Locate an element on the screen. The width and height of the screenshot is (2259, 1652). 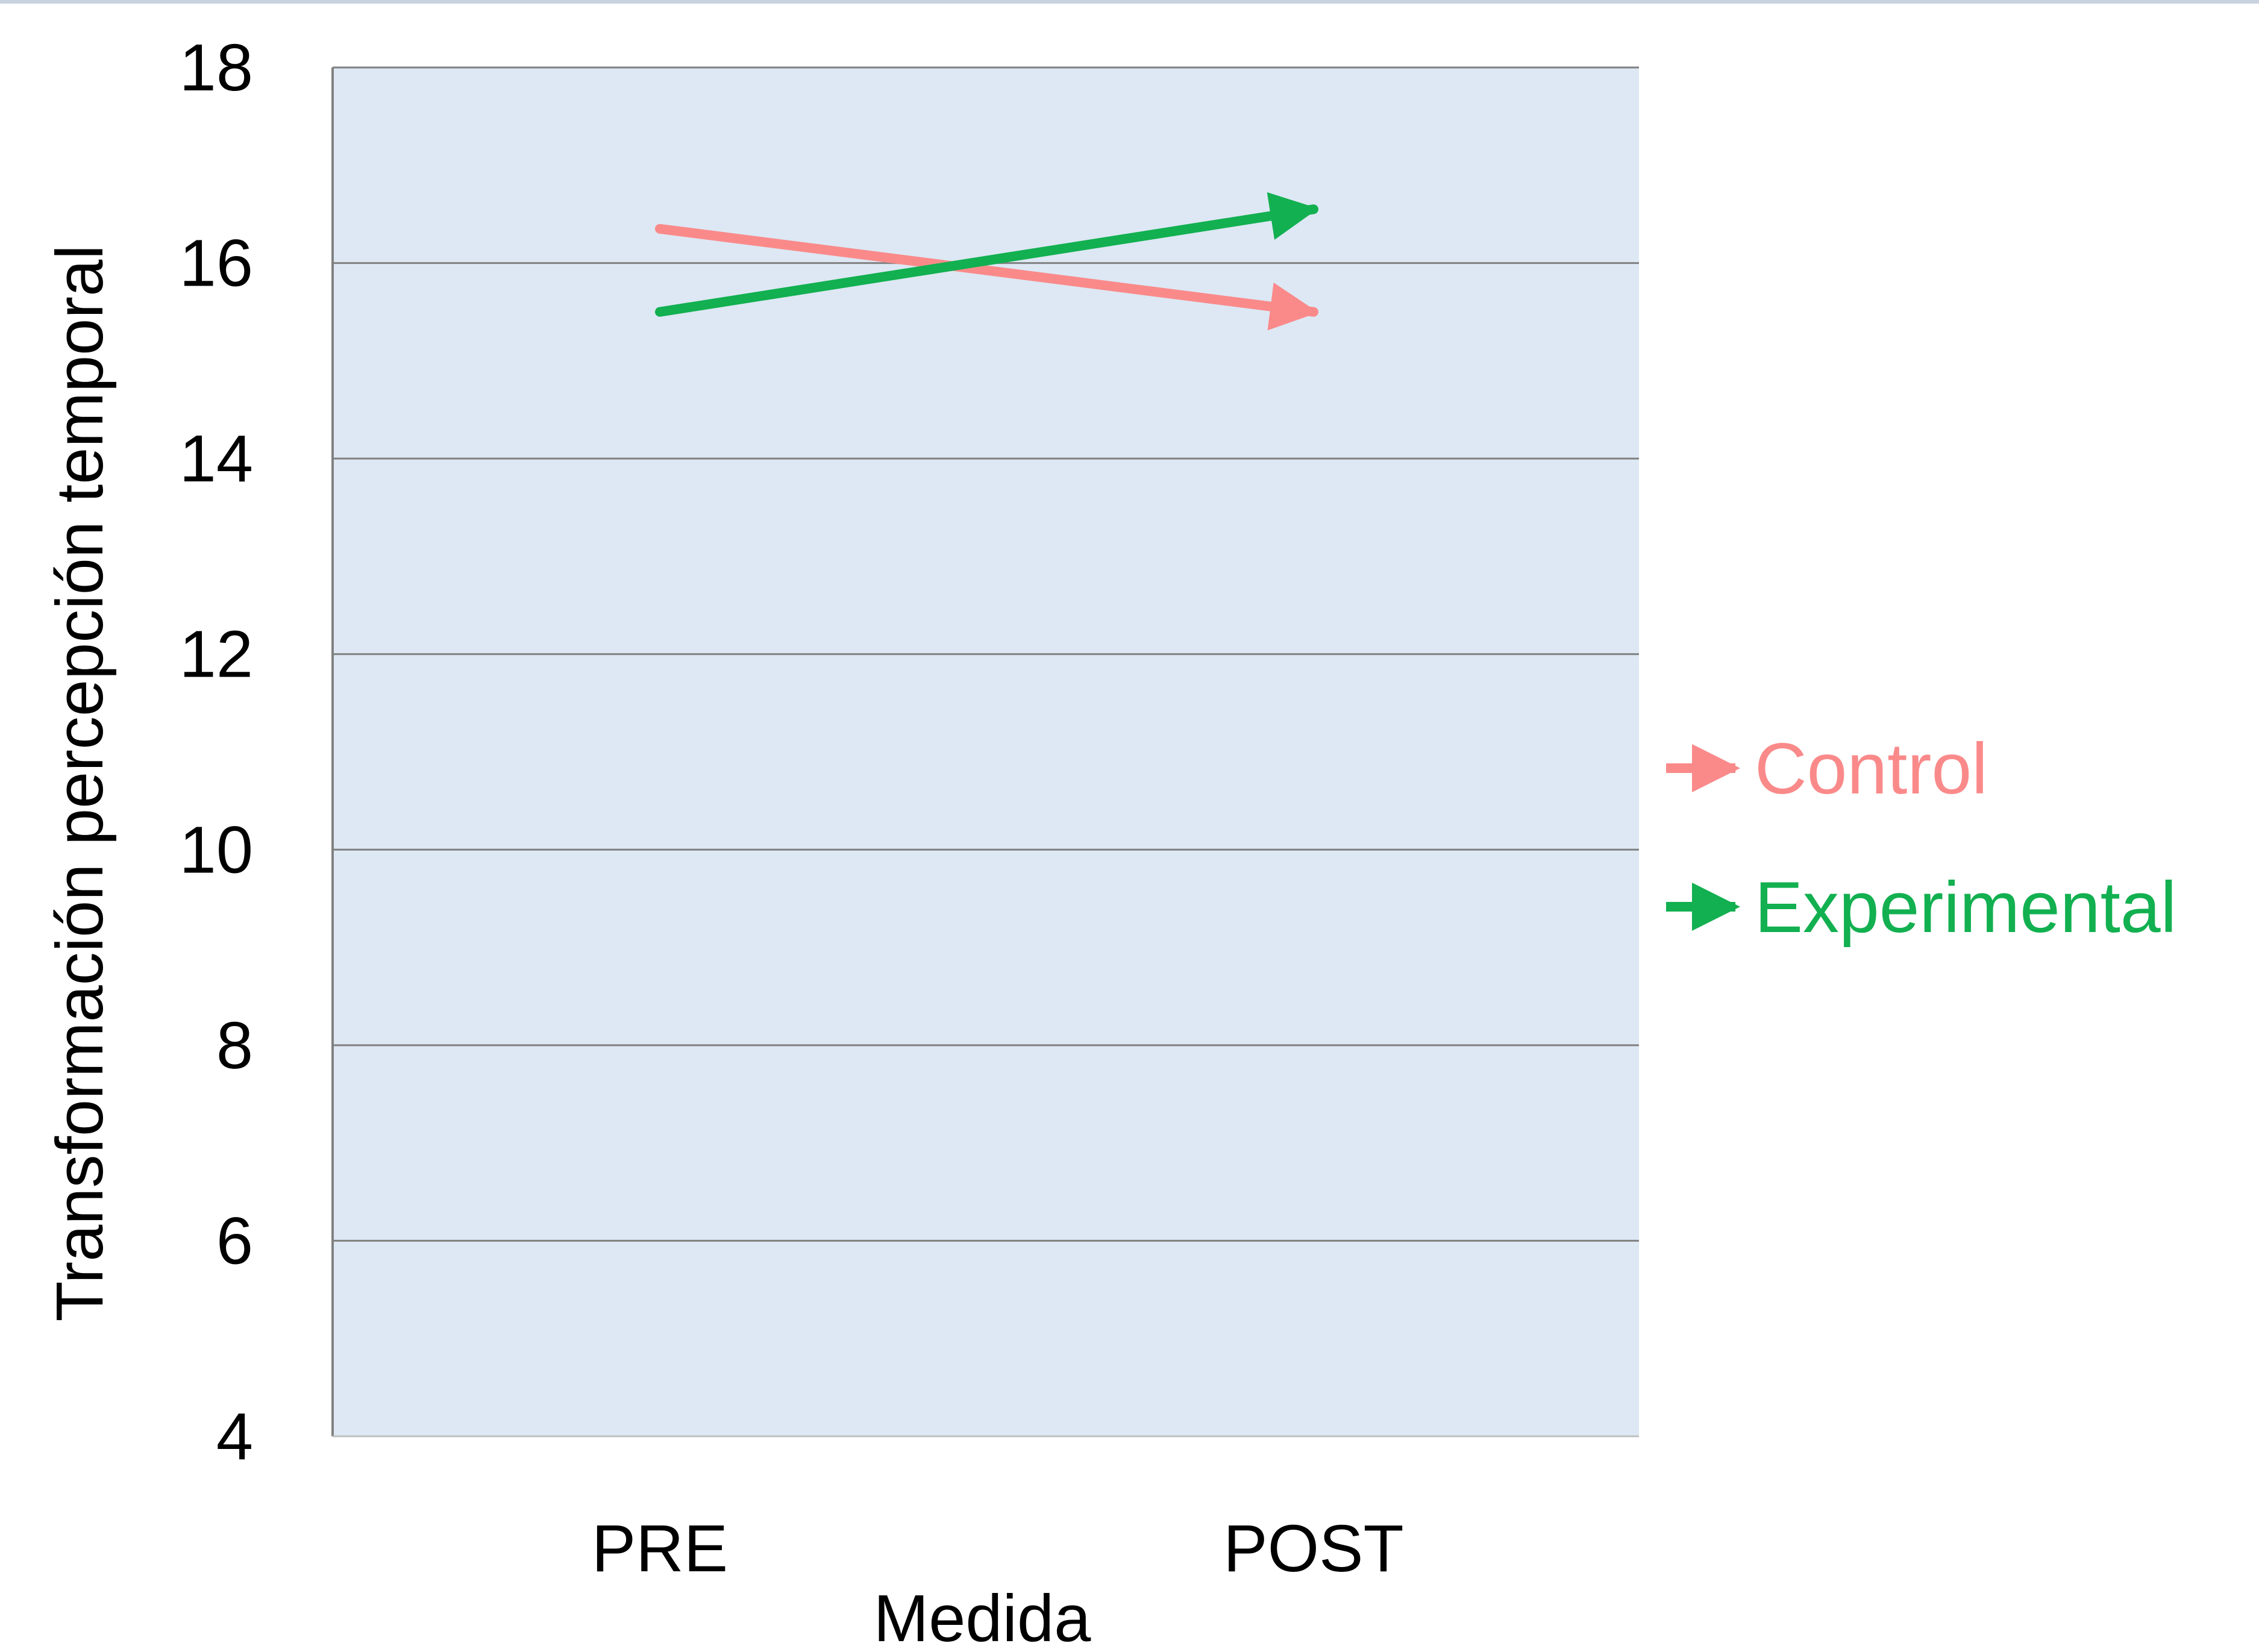
series-lines is located at coordinates (986, 261).